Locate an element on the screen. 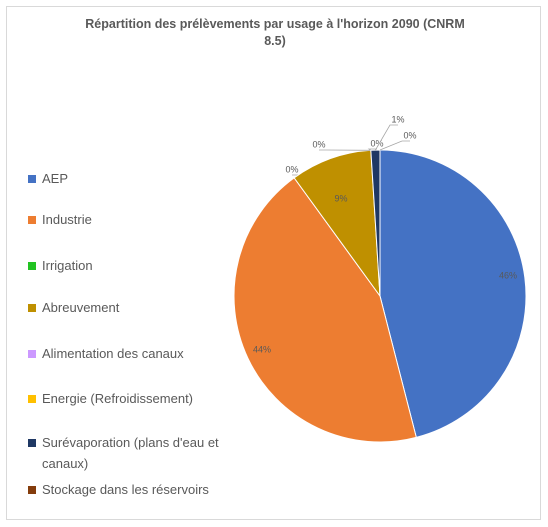 This screenshot has height=527, width=548. data-label: 1% is located at coordinates (397, 119).